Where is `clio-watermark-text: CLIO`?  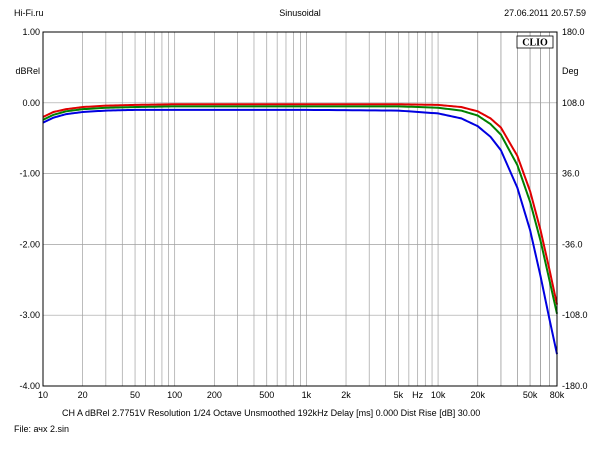
clio-watermark-text: CLIO is located at coordinates (535, 43).